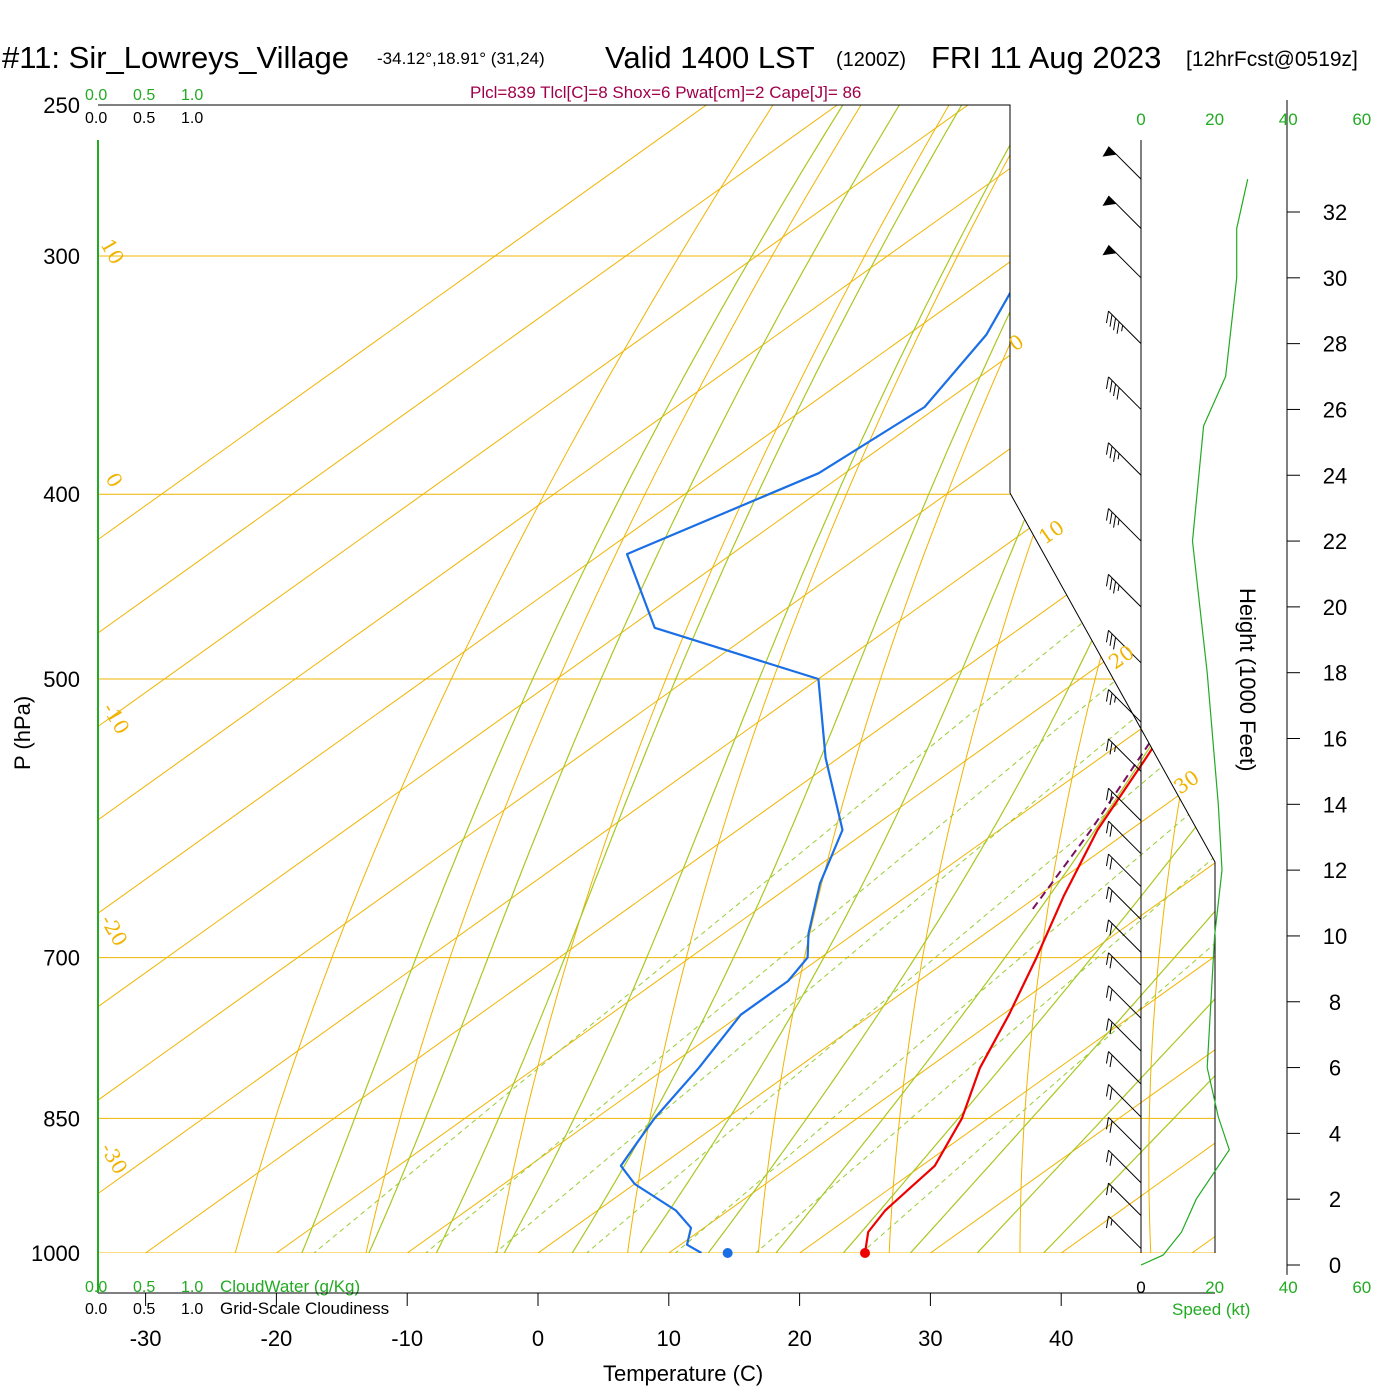 The height and width of the screenshot is (1400, 1400). Describe the element at coordinates (1121, 657) in the screenshot. I see `isotherm-label: 20` at that location.